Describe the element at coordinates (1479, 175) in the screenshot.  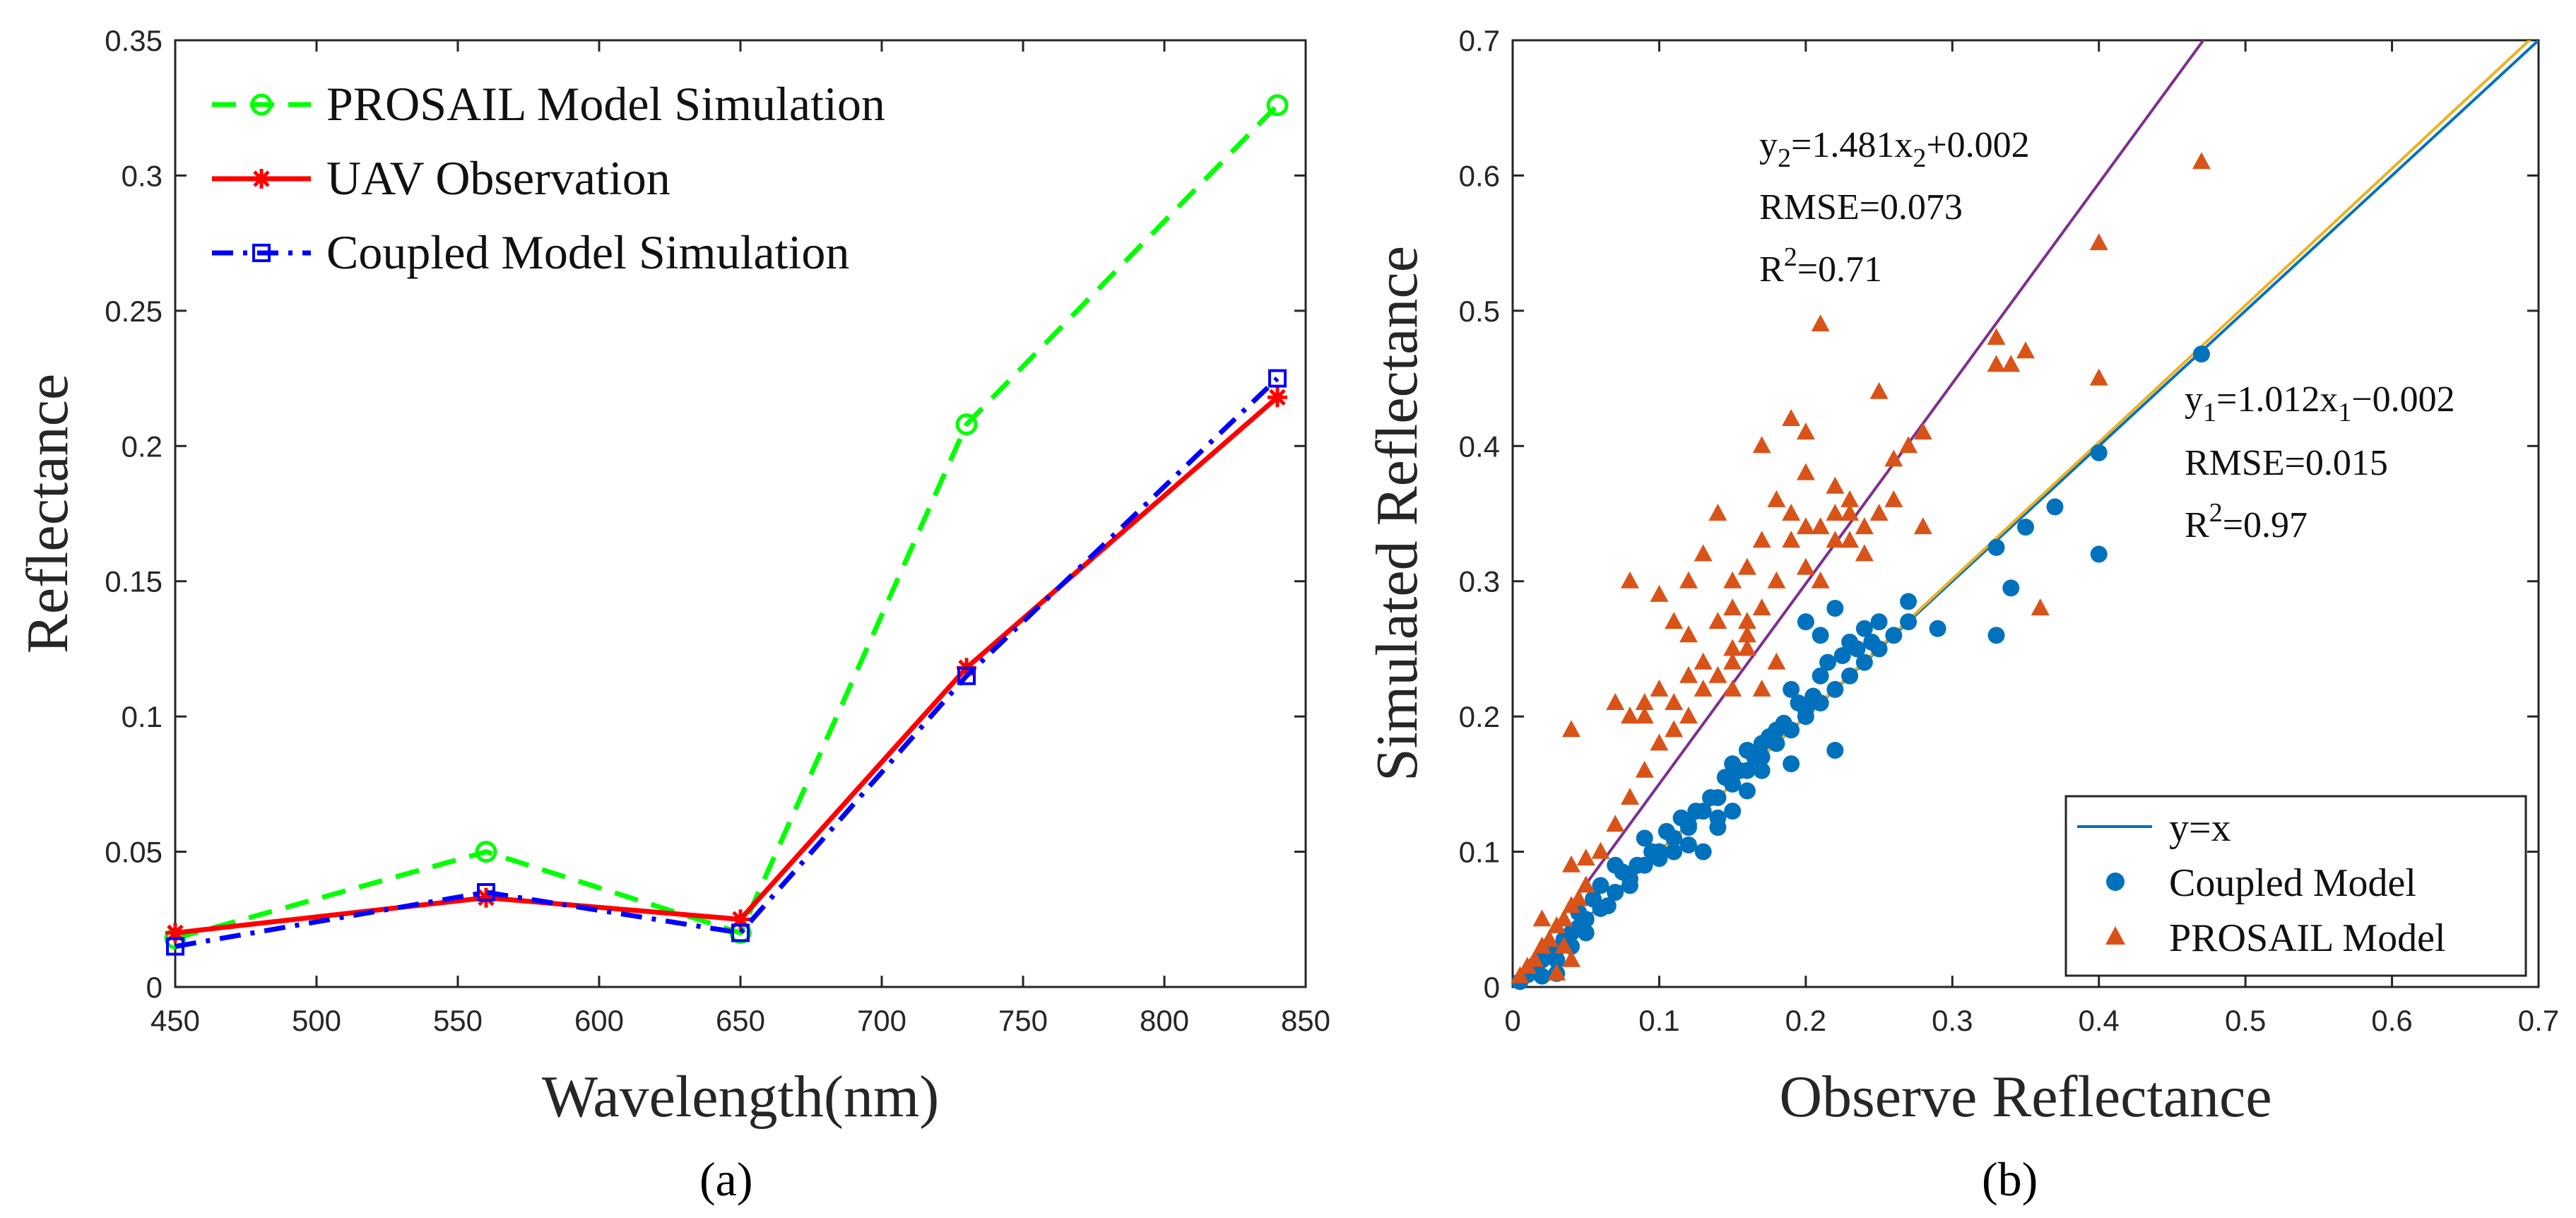
I see `y-tick-label: 0.6` at that location.